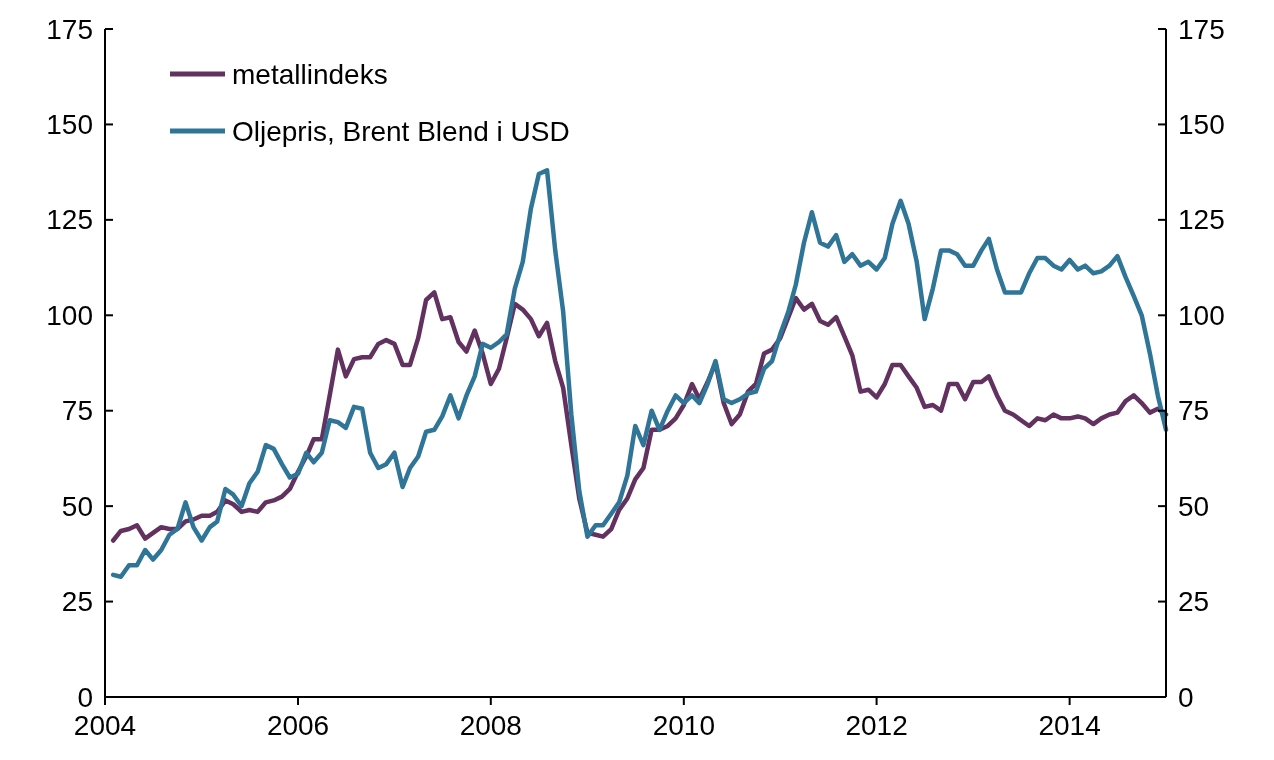 The height and width of the screenshot is (760, 1274). Describe the element at coordinates (77, 411) in the screenshot. I see `y-tick-label: 75` at that location.